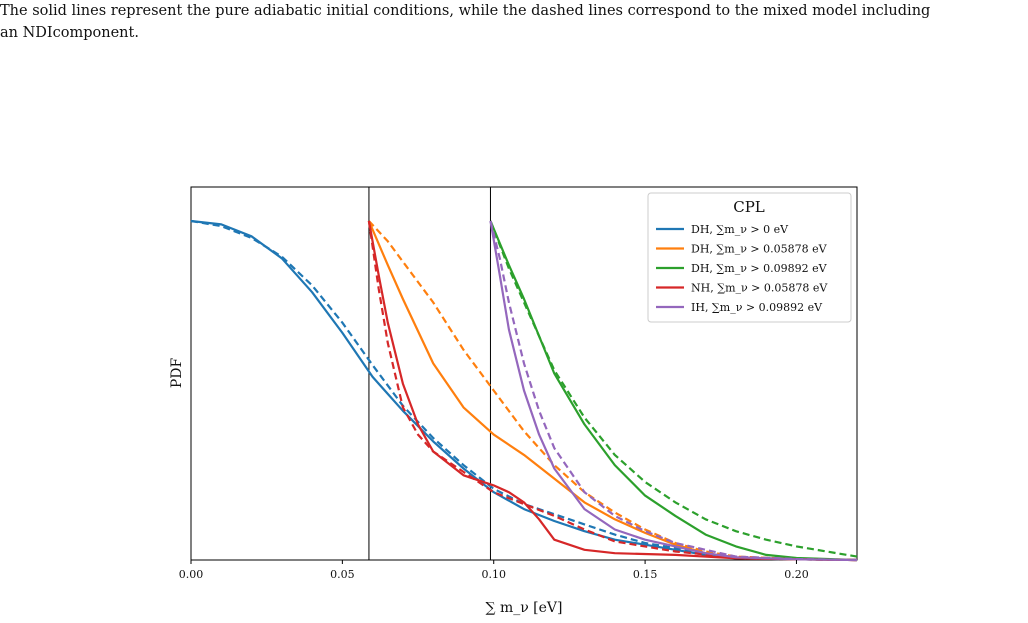 The image size is (1028, 623). What do you see at coordinates (342, 574) in the screenshot?
I see `x-tick-label: 0.05` at bounding box center [342, 574].